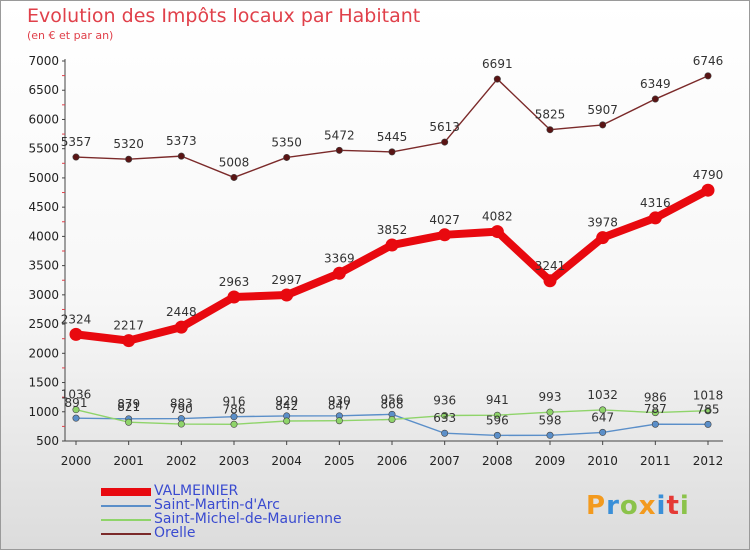 The image size is (750, 550). Describe the element at coordinates (181, 461) in the screenshot. I see `x-tick-label: 2002` at that location.